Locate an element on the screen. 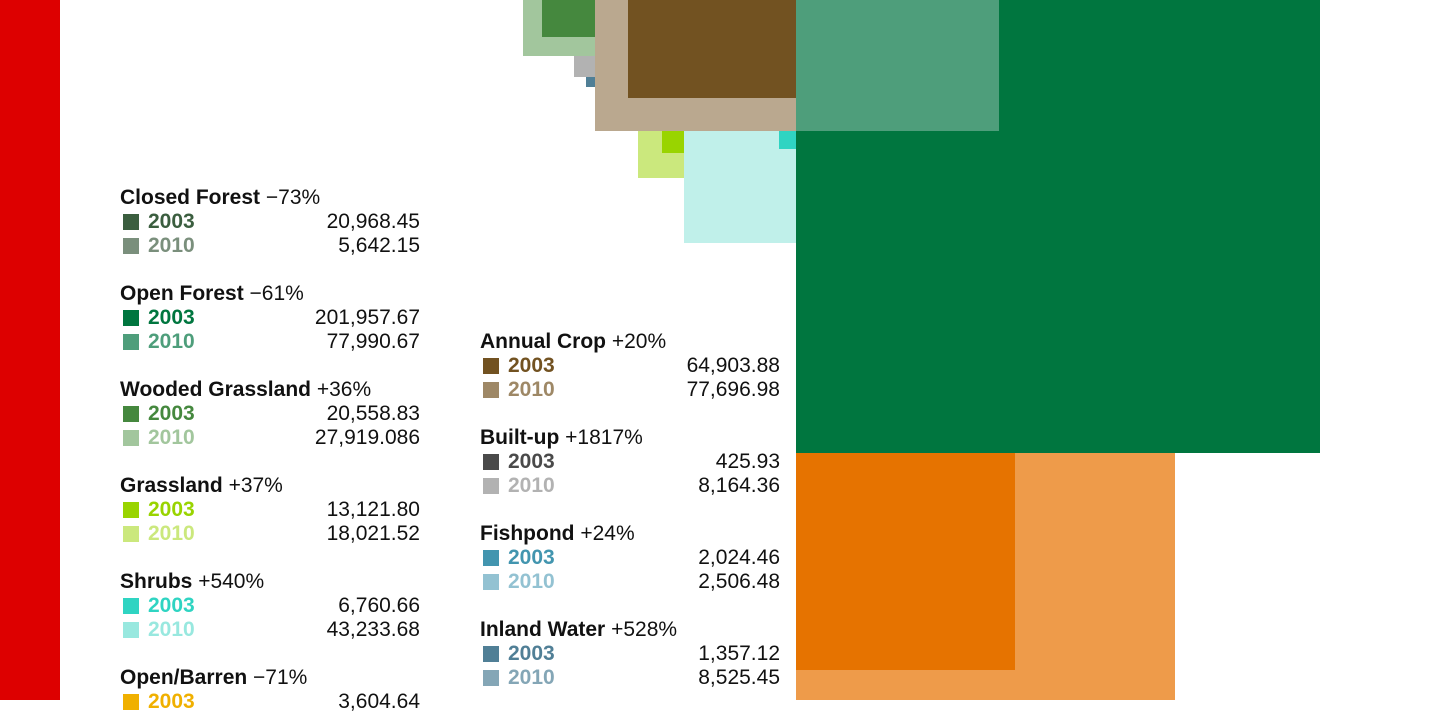  legend-title: Grassland +37% is located at coordinates (201, 485).